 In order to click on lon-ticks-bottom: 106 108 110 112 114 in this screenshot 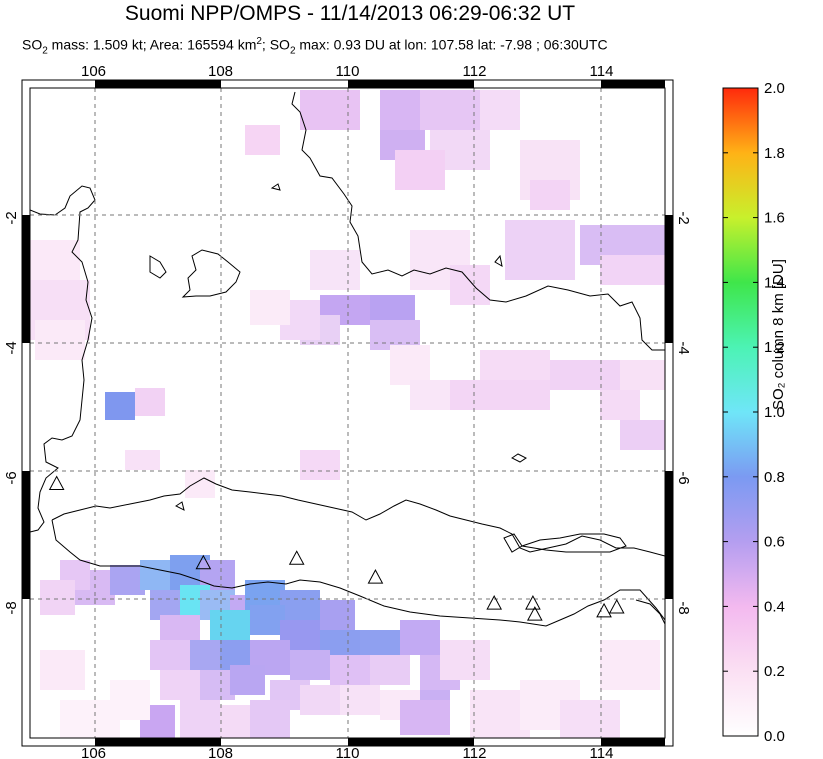, I will do `click(347, 752)`.